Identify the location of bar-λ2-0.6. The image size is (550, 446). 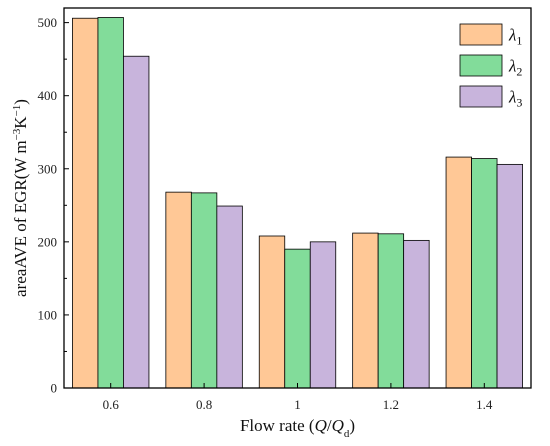
(110, 203).